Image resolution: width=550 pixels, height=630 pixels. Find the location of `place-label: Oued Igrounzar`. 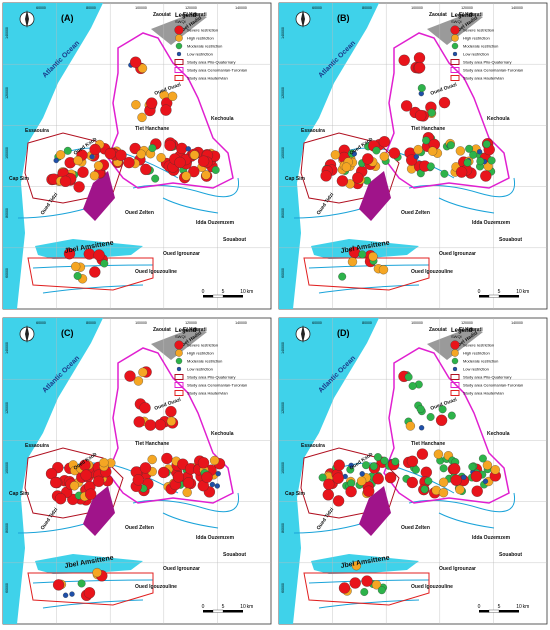

place-label: Oued Igrounzar is located at coordinates (457, 569).